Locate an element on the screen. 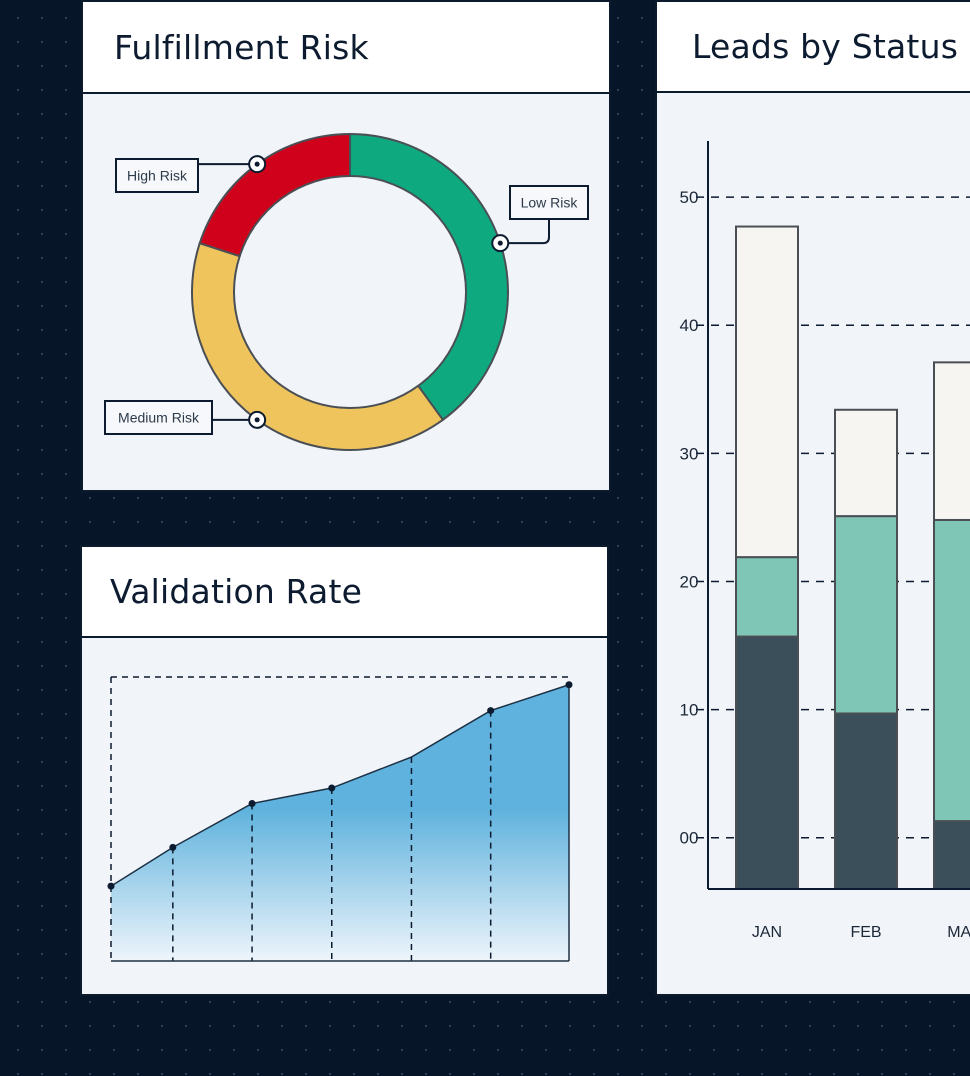  leads-by-status-header: Leads by Status is located at coordinates (813, 47).